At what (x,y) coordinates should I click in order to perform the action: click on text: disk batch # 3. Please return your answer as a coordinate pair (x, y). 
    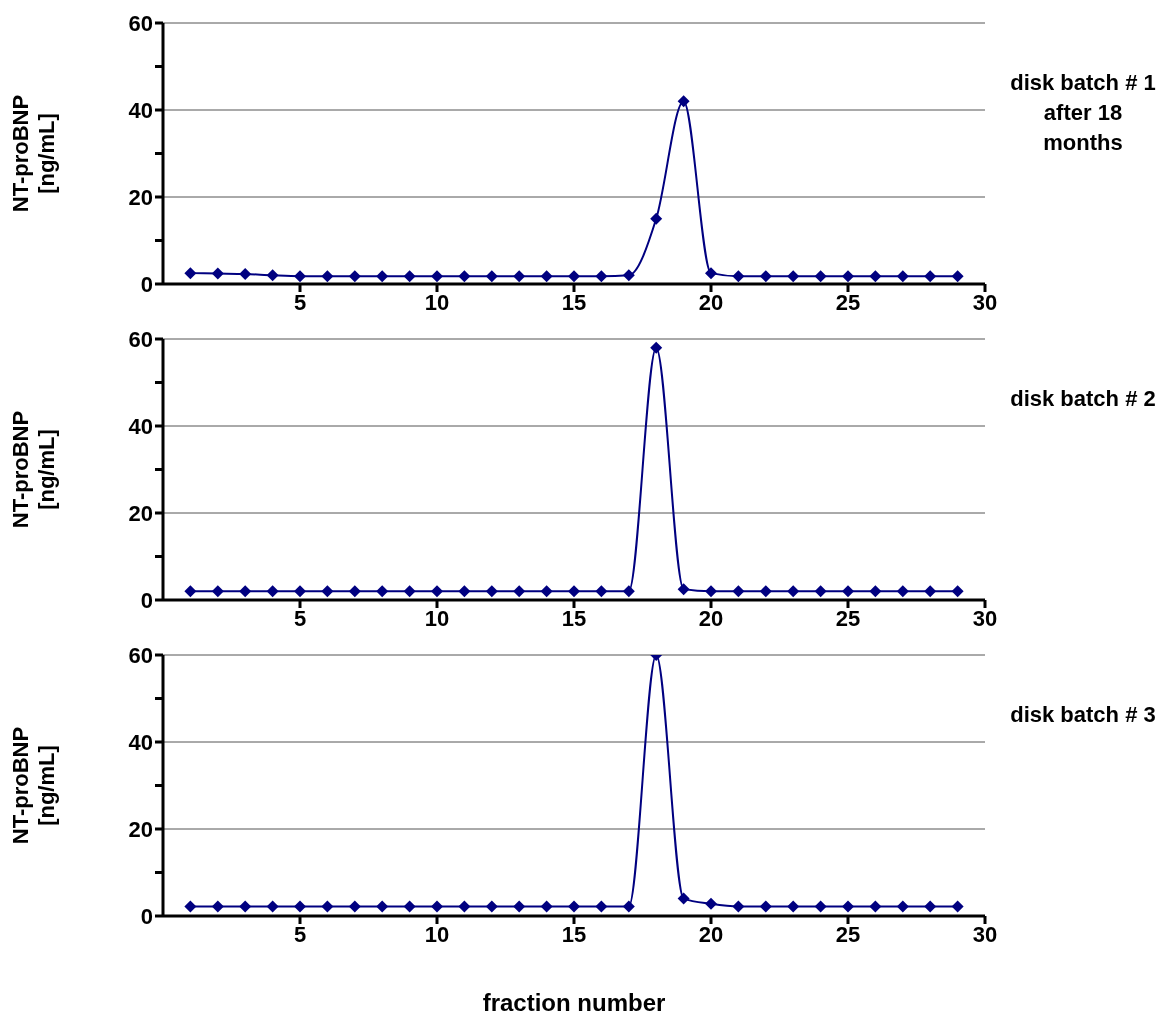
    Looking at the image, I should click on (1083, 715).